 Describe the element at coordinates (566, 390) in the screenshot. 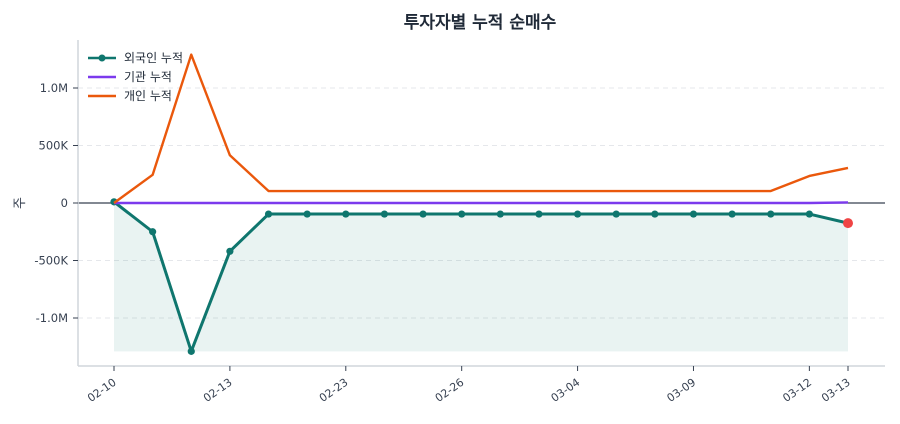

I see `x-tick-label: 03-04` at that location.